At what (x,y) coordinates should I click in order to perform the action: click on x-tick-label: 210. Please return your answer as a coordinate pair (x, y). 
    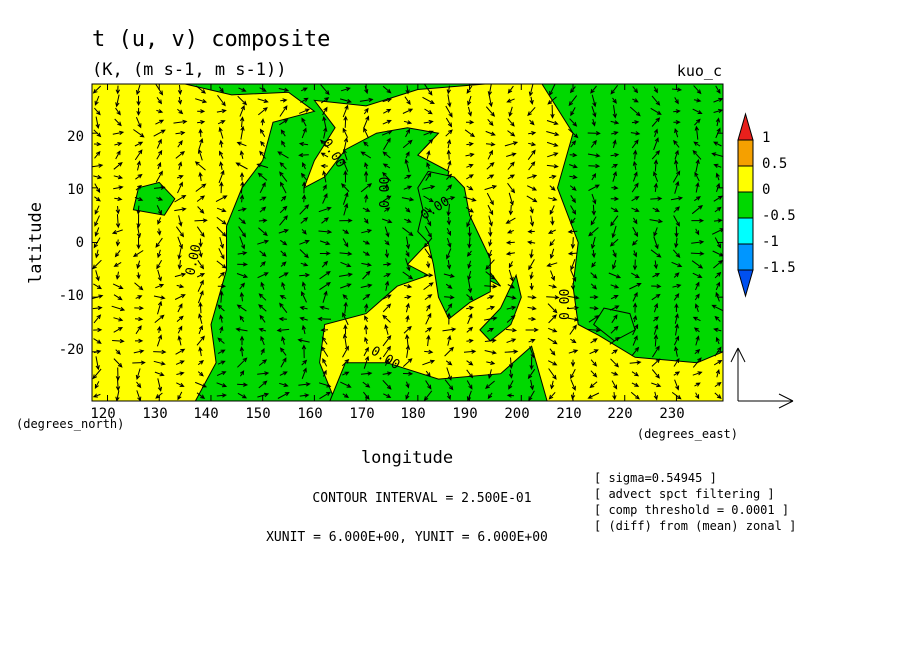
    Looking at the image, I should click on (568, 414).